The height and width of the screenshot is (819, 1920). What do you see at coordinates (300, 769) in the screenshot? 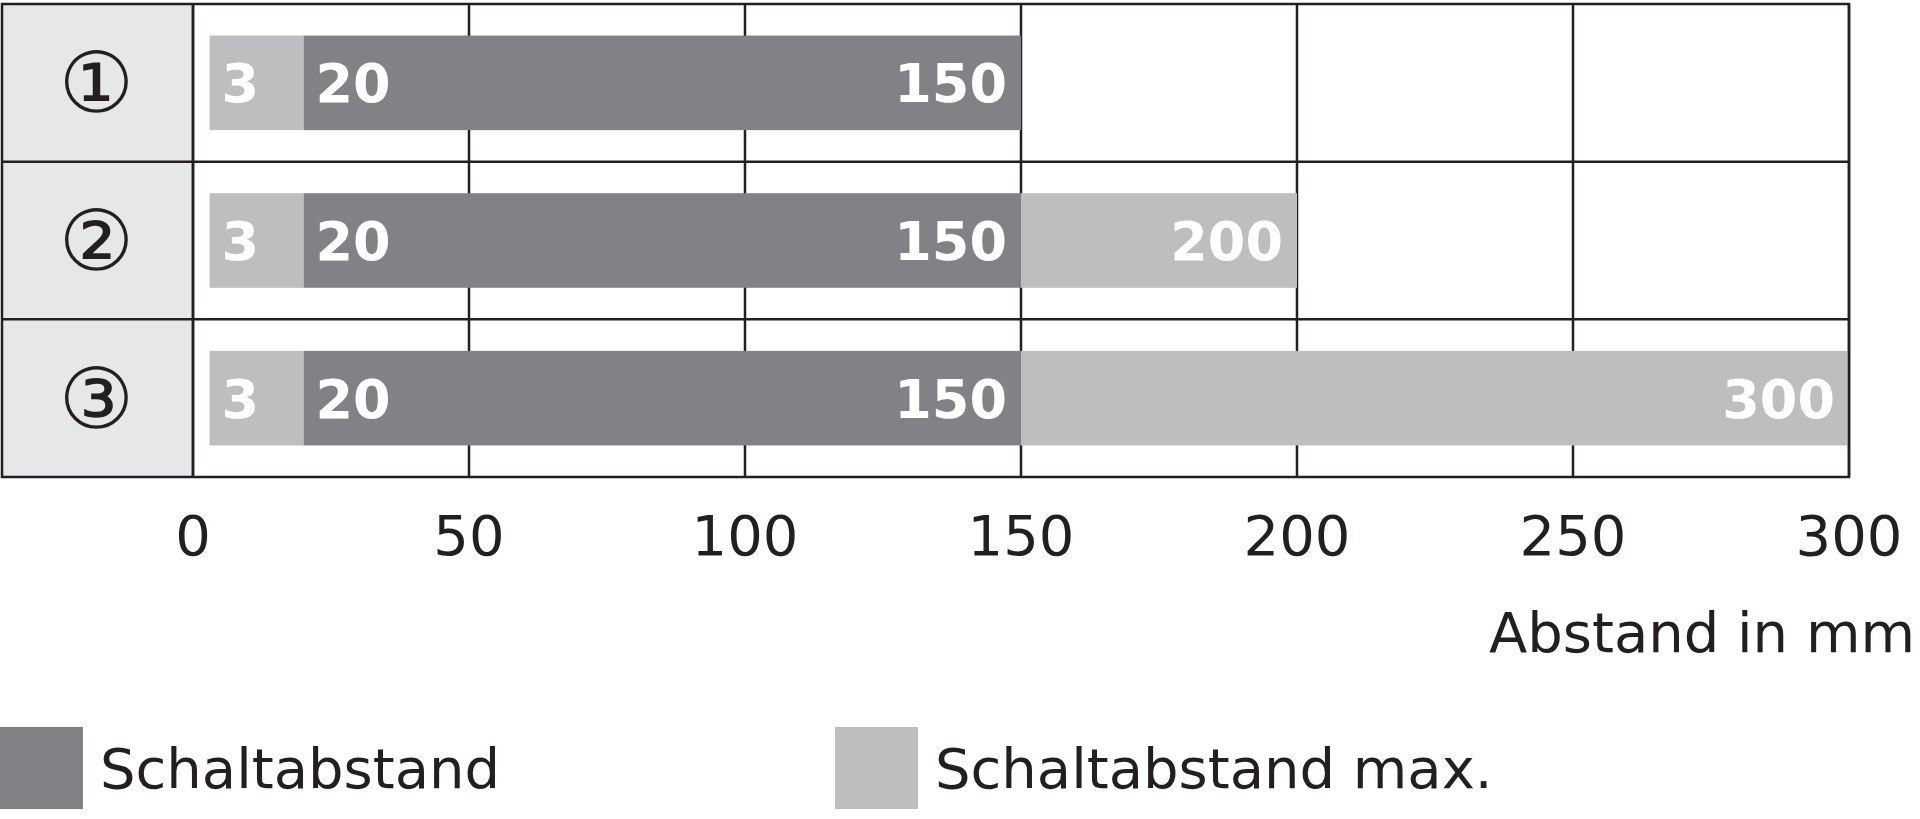
I see `legend-label: Schaltabstand` at bounding box center [300, 769].